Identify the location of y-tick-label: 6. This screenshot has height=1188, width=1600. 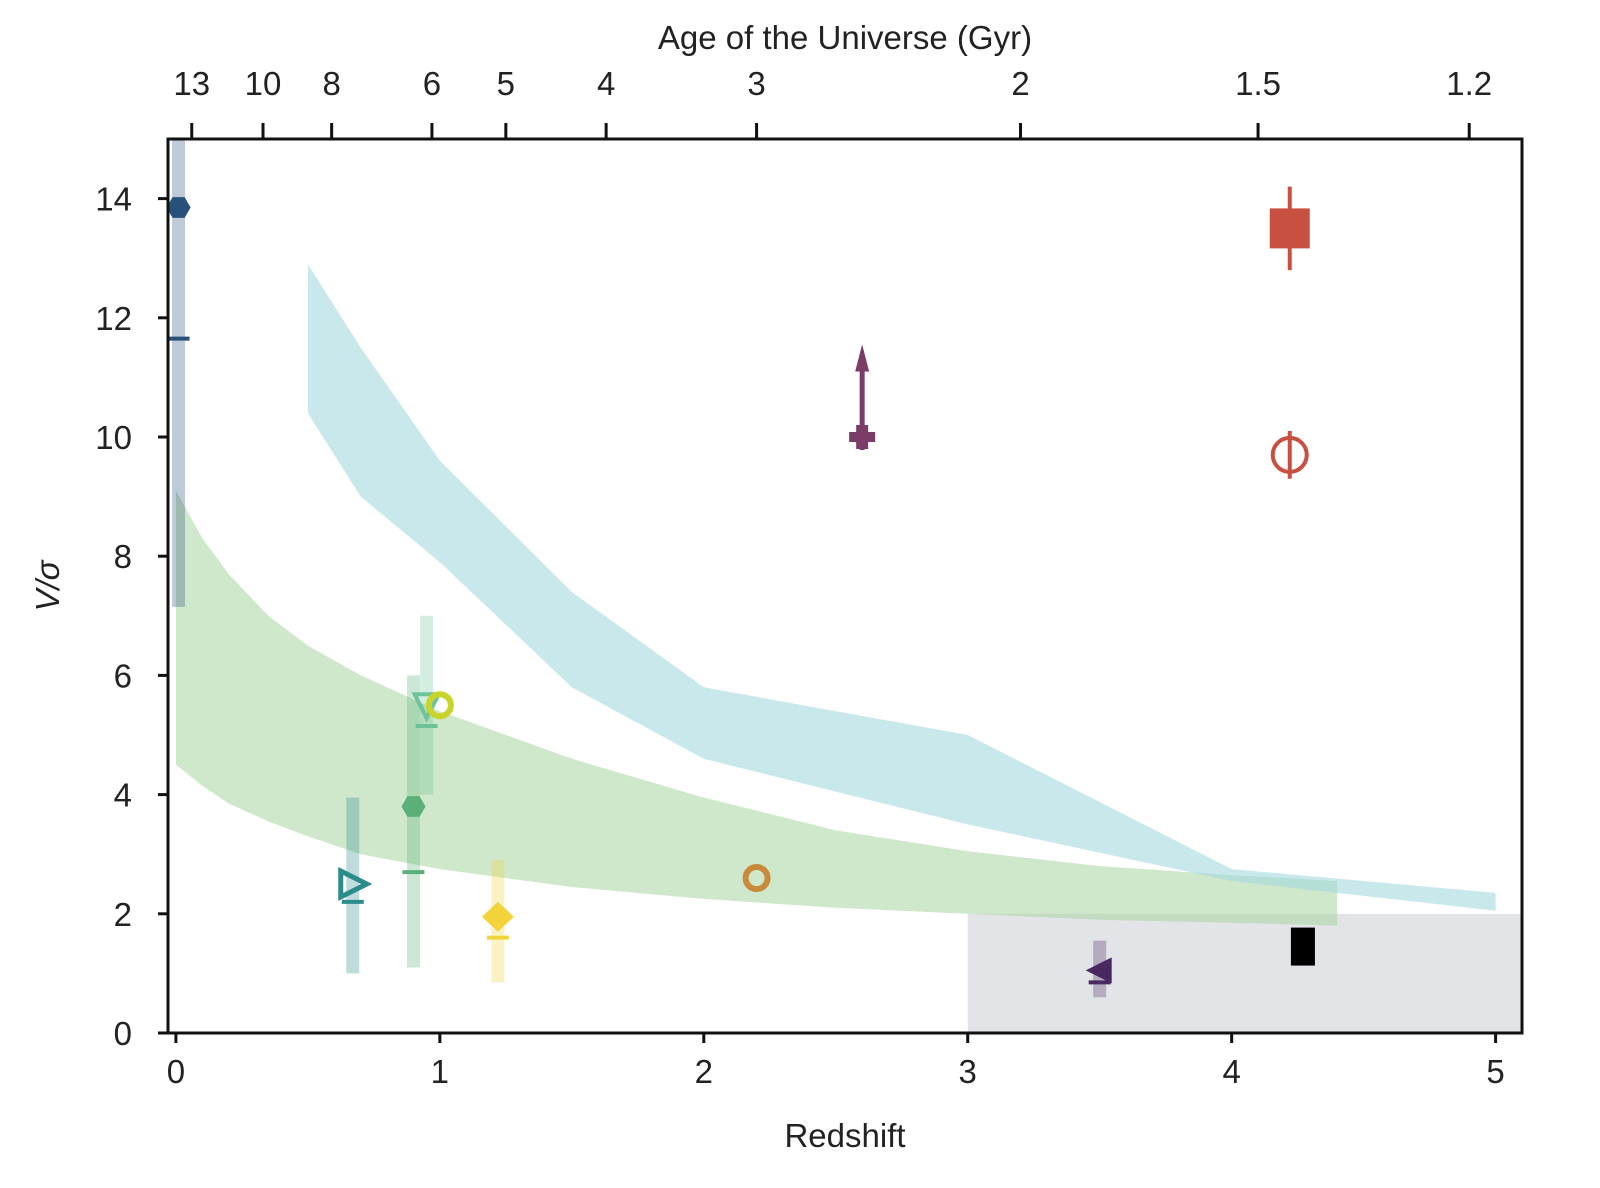
(123, 675).